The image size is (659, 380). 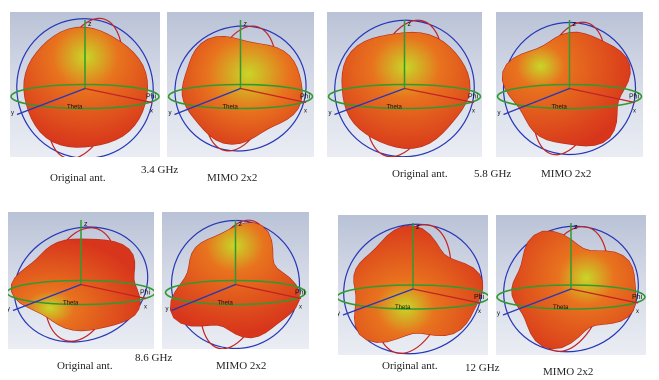 I want to click on caption-mimo-12: MIMO 2x2, so click(x=568, y=372).